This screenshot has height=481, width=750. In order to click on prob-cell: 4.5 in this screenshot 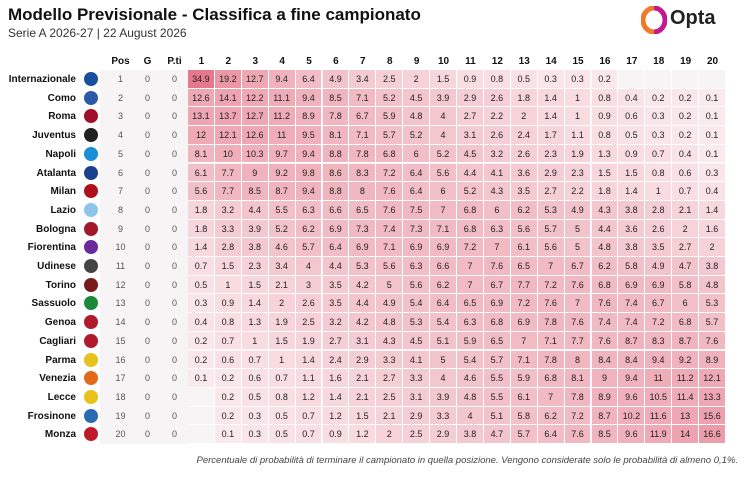, I will do `click(417, 341)`.